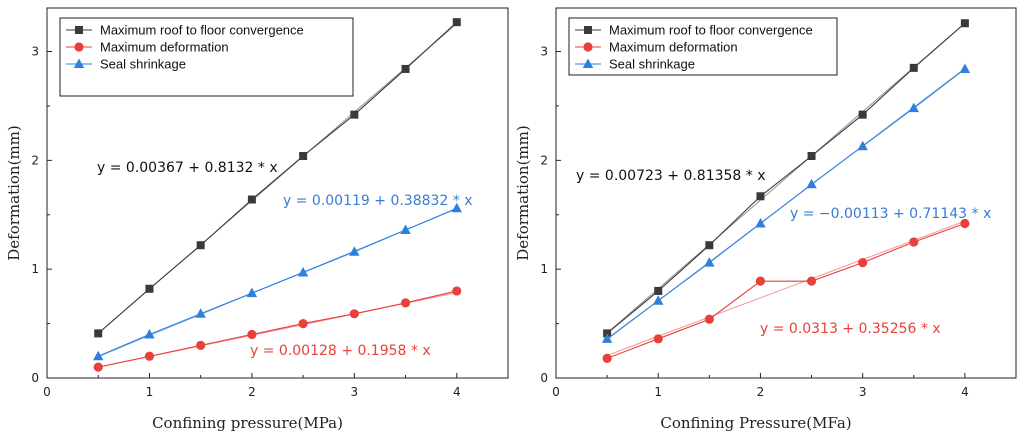  Describe the element at coordinates (850, 329) in the screenshot. I see `fit-equation: y = 0.0313 + 0.35256 * x` at that location.